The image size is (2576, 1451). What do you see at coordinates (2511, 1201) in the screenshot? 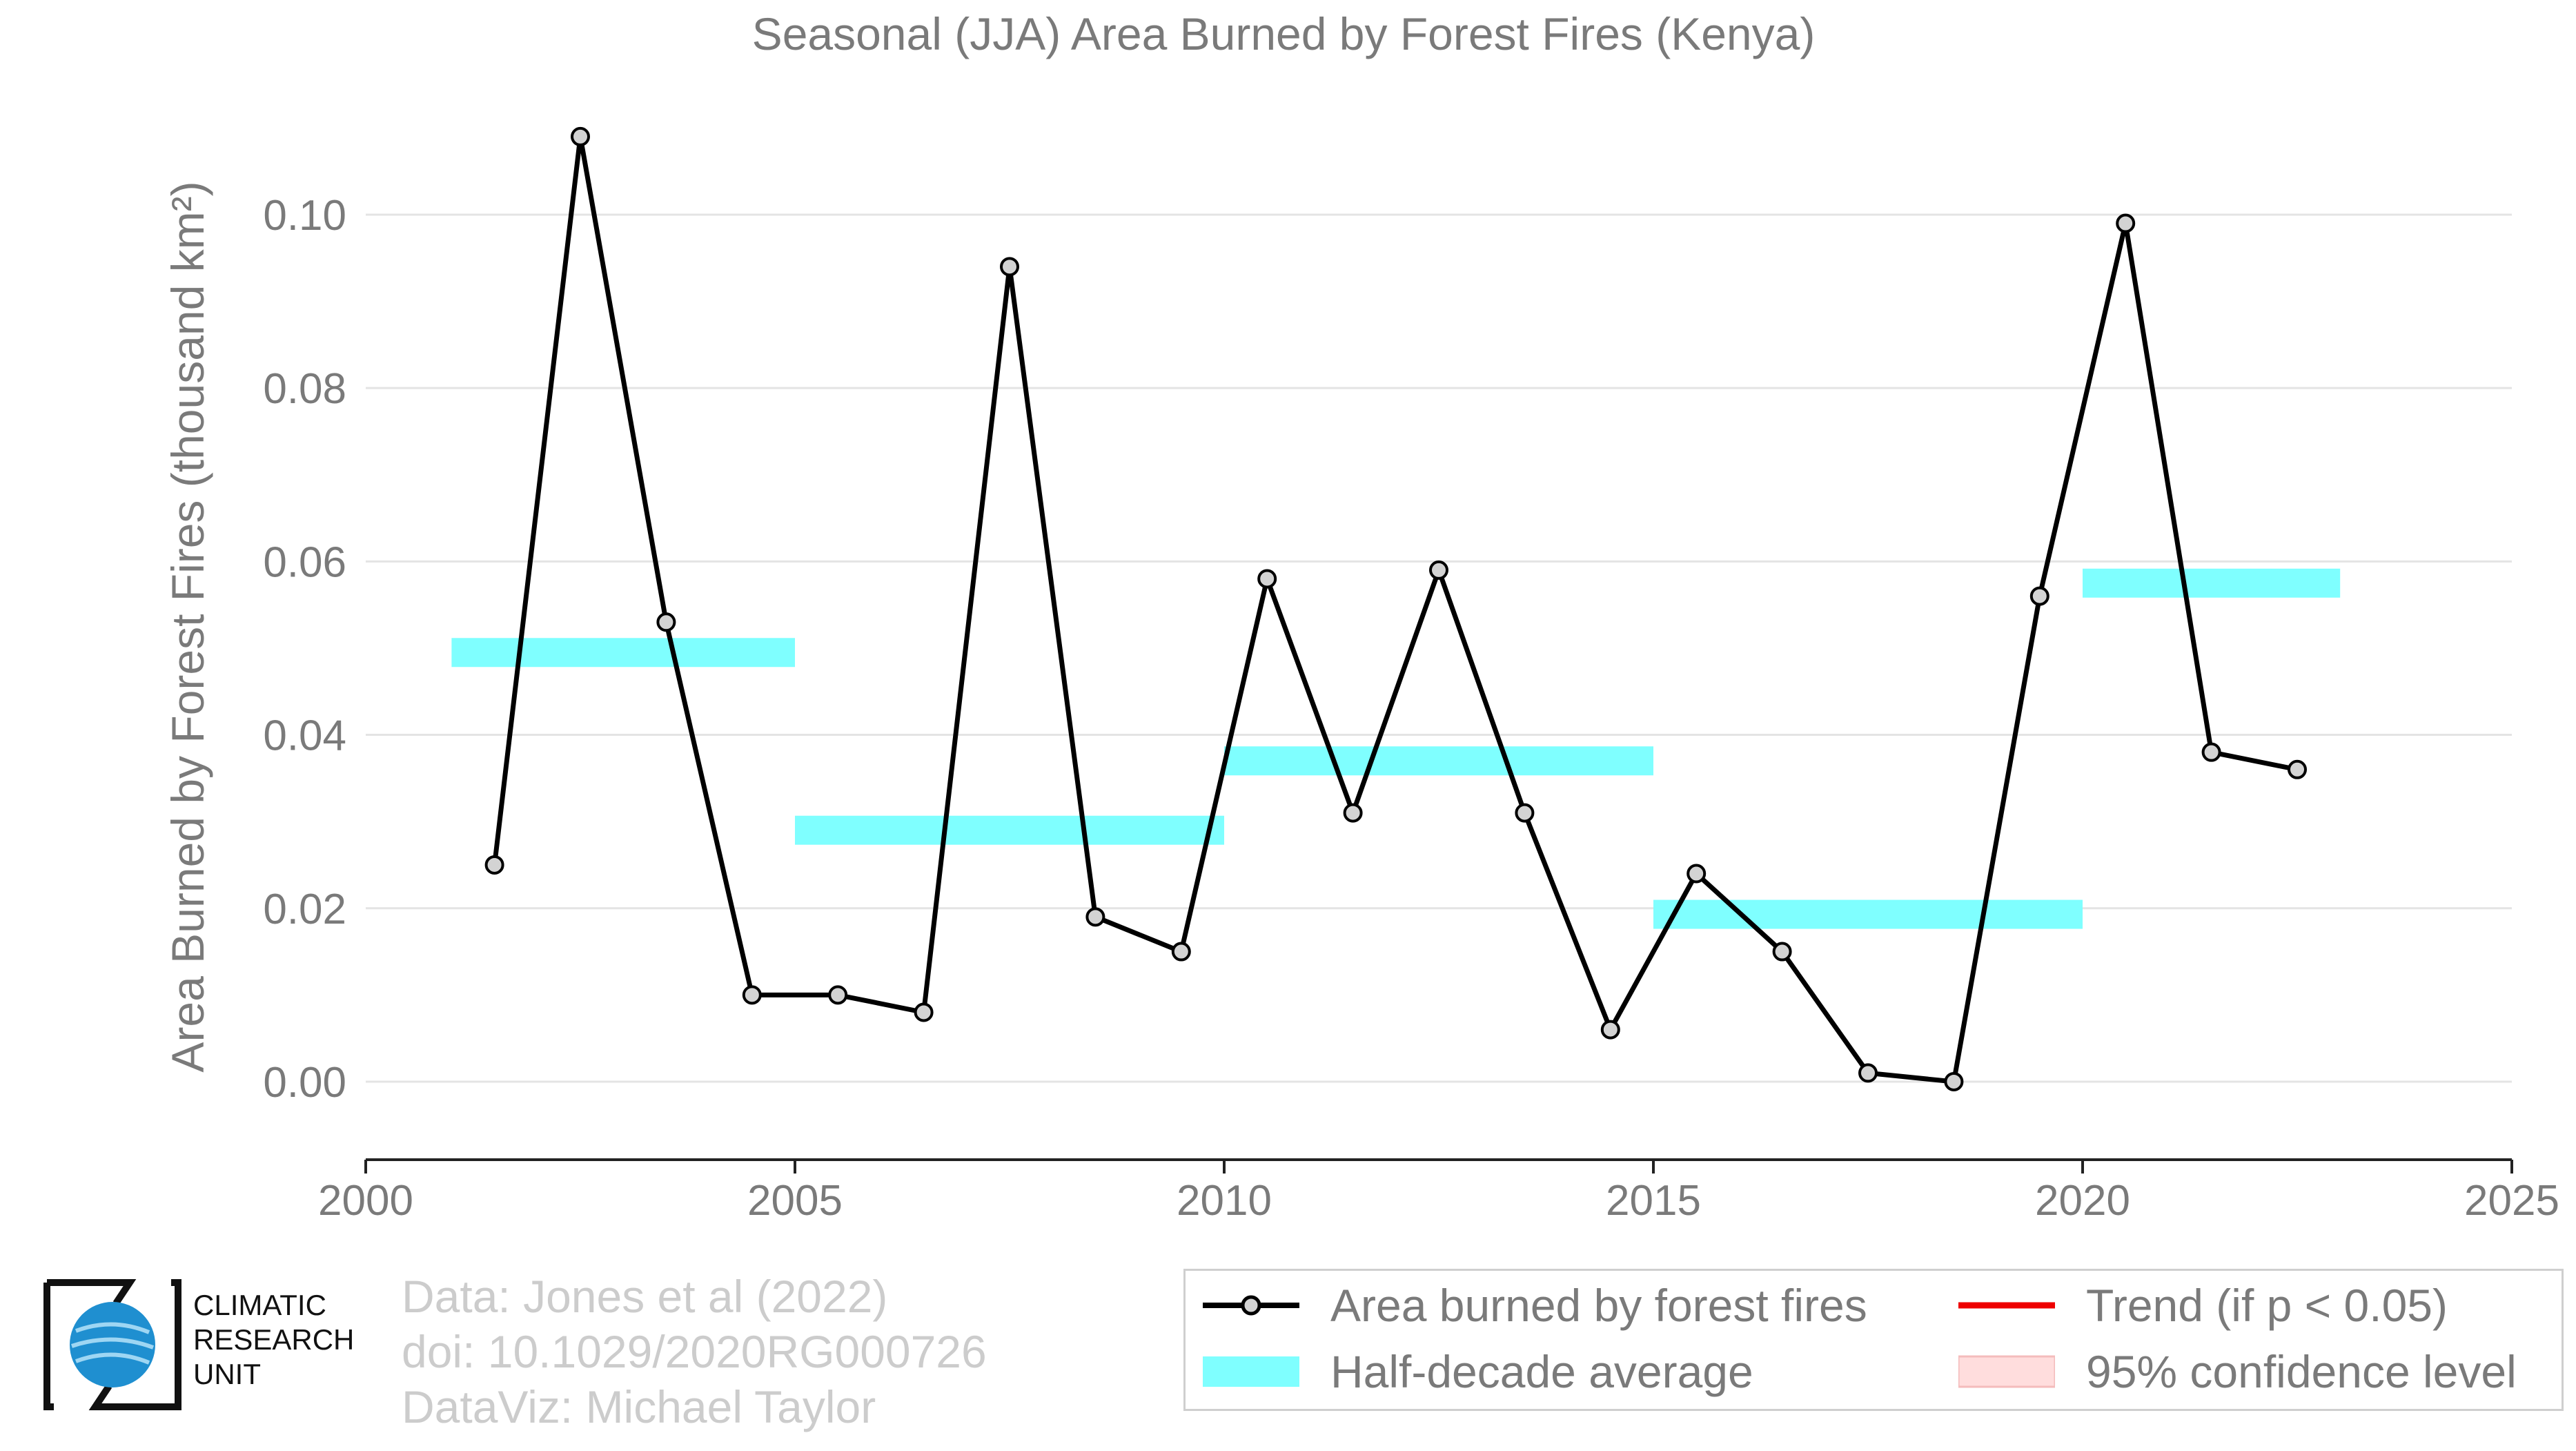
I see `x-tick-label-5: 2025` at bounding box center [2511, 1201].